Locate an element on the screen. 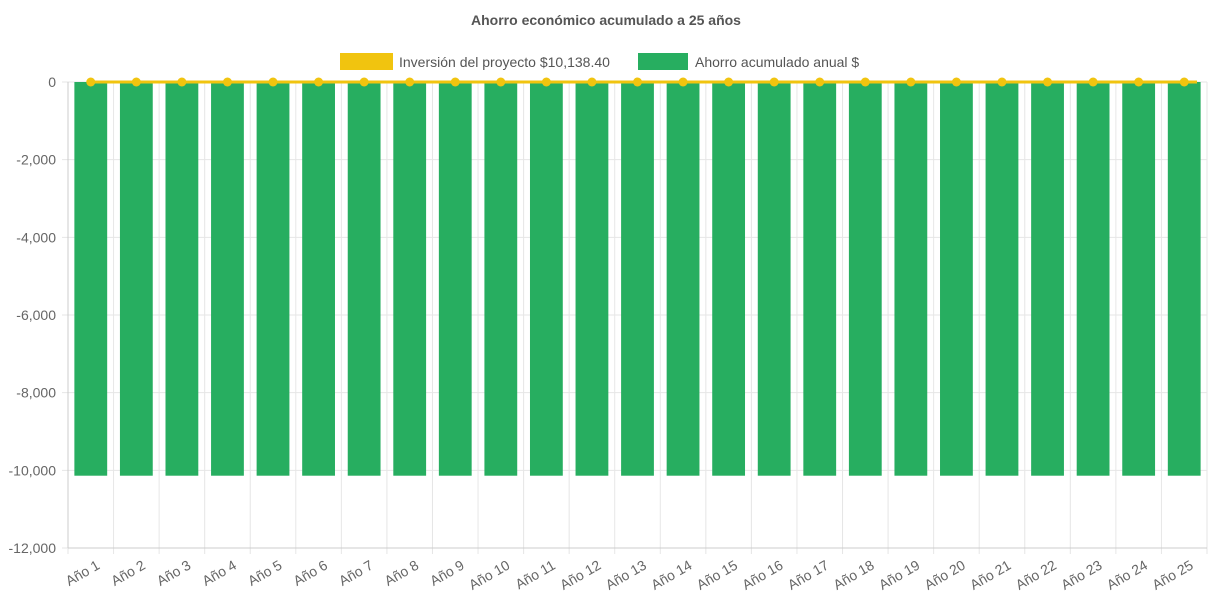 This screenshot has width=1213, height=606. x-tick-label: Año 10 is located at coordinates (489, 575).